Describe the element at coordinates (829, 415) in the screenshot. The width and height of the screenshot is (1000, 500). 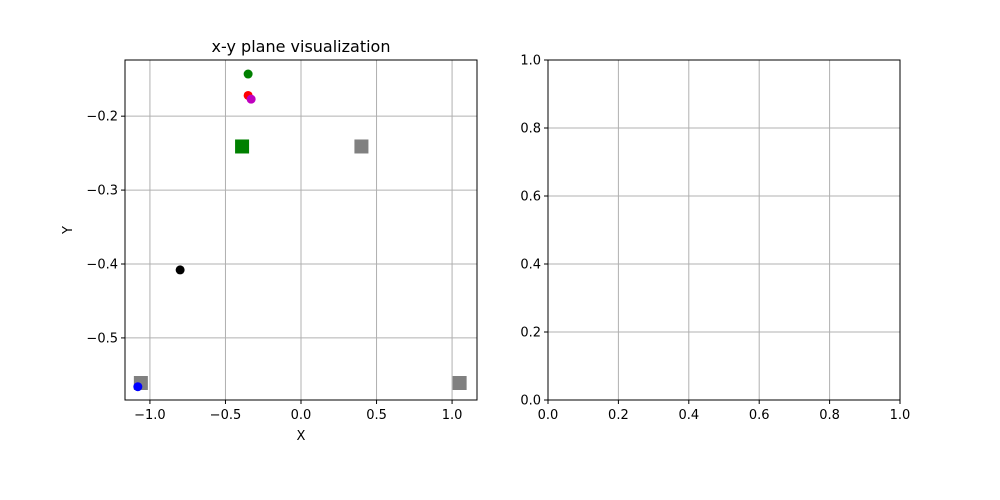
I see `x-tick-label: 0.8` at that location.